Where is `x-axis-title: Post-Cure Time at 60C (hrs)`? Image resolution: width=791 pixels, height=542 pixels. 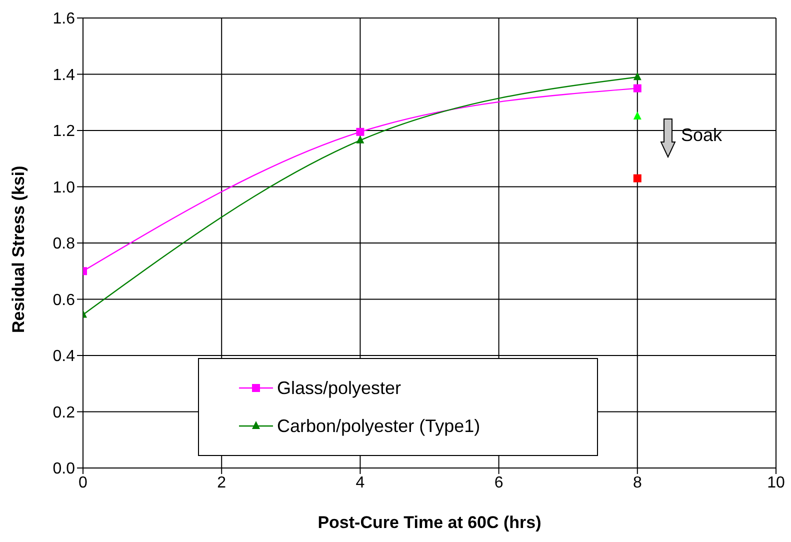
x-axis-title: Post-Cure Time at 60C (hrs) is located at coordinates (430, 522).